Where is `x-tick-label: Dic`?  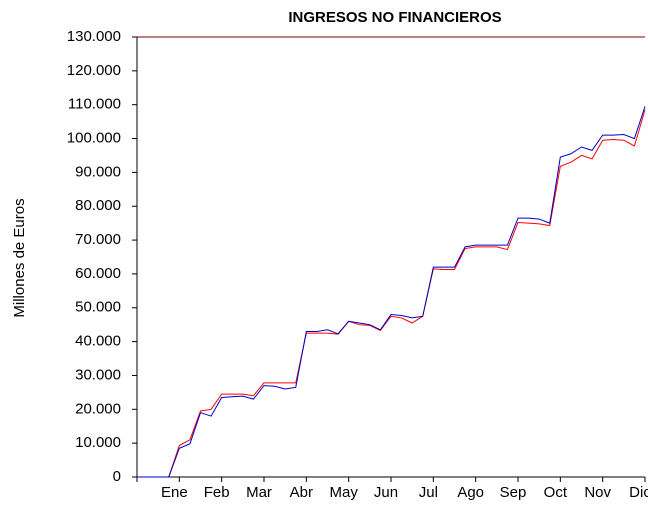 x-tick-label: Dic is located at coordinates (638, 492).